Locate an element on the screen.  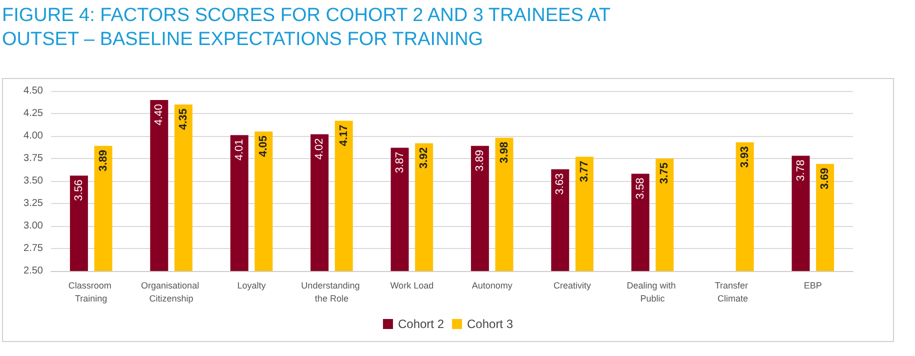
x-tick-label: Transfer Climate is located at coordinates (732, 292).